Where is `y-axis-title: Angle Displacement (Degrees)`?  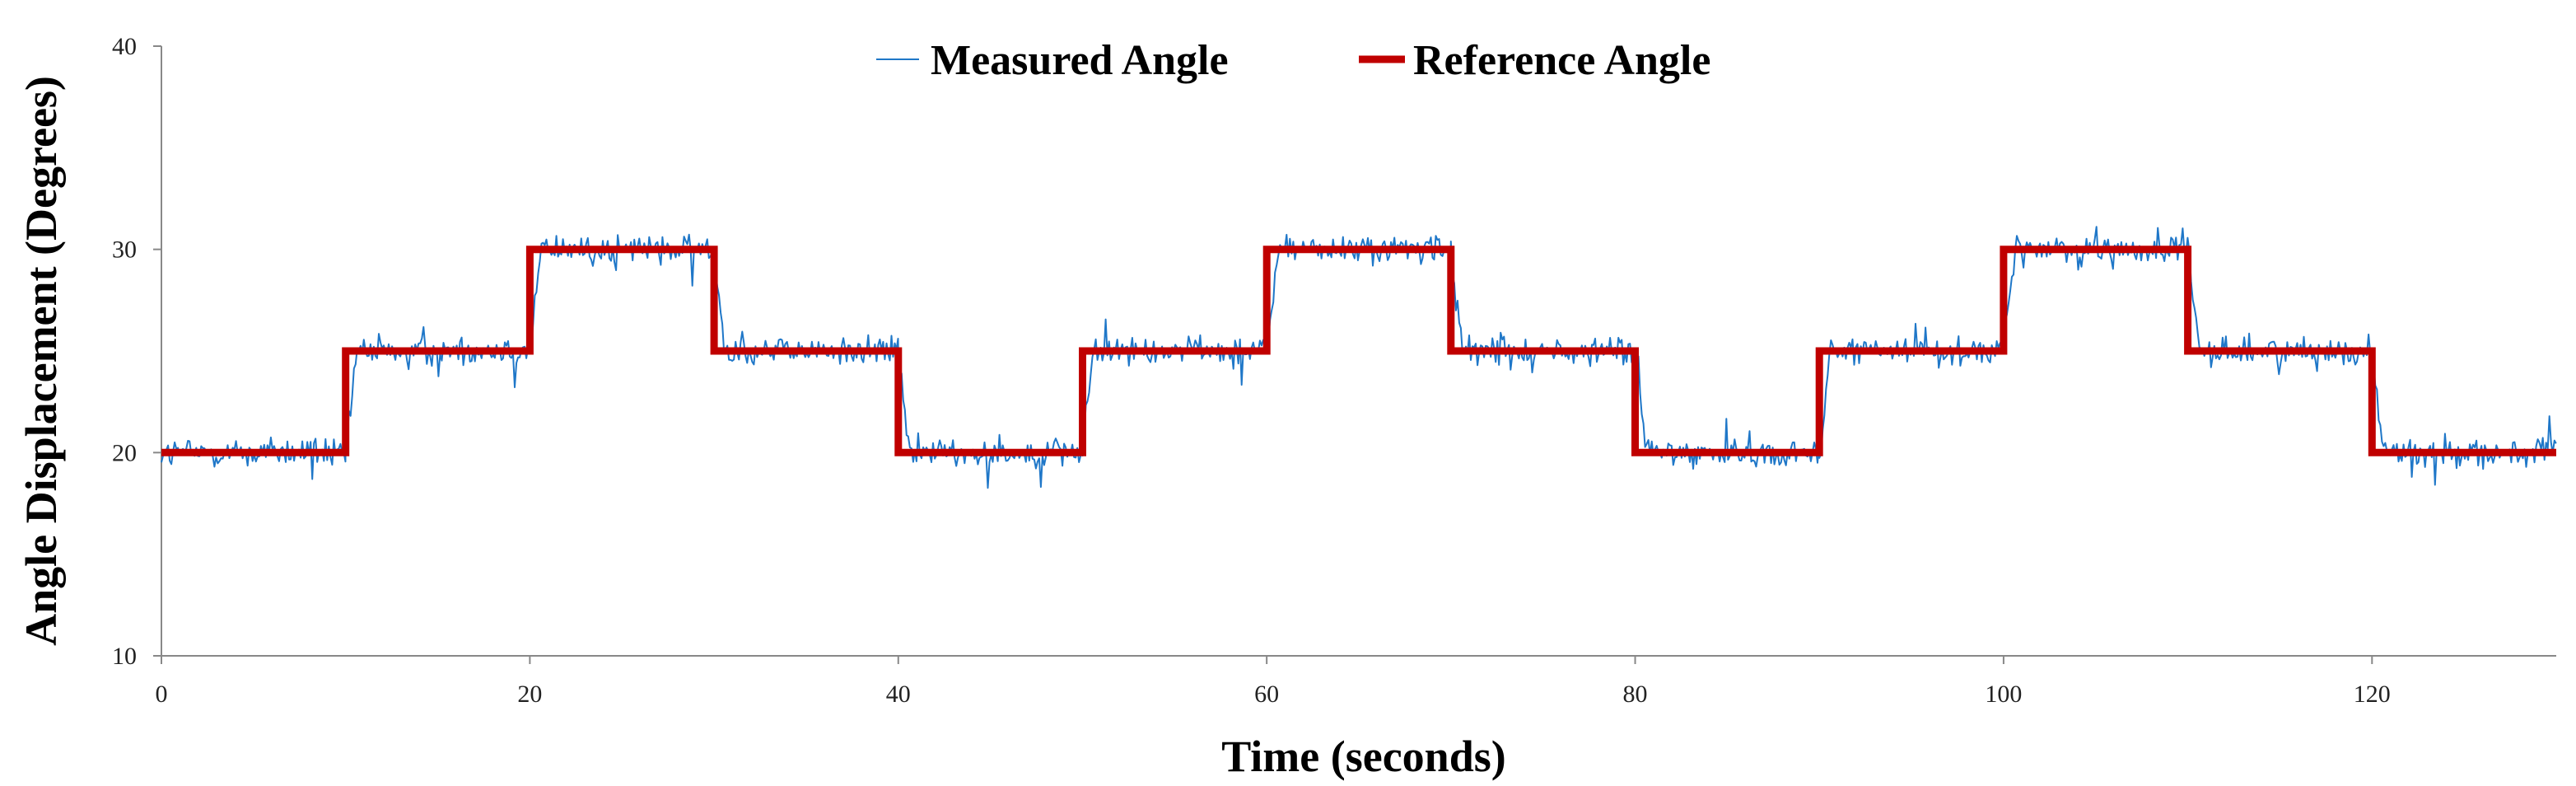
y-axis-title: Angle Displacement (Degrees) is located at coordinates (41, 361).